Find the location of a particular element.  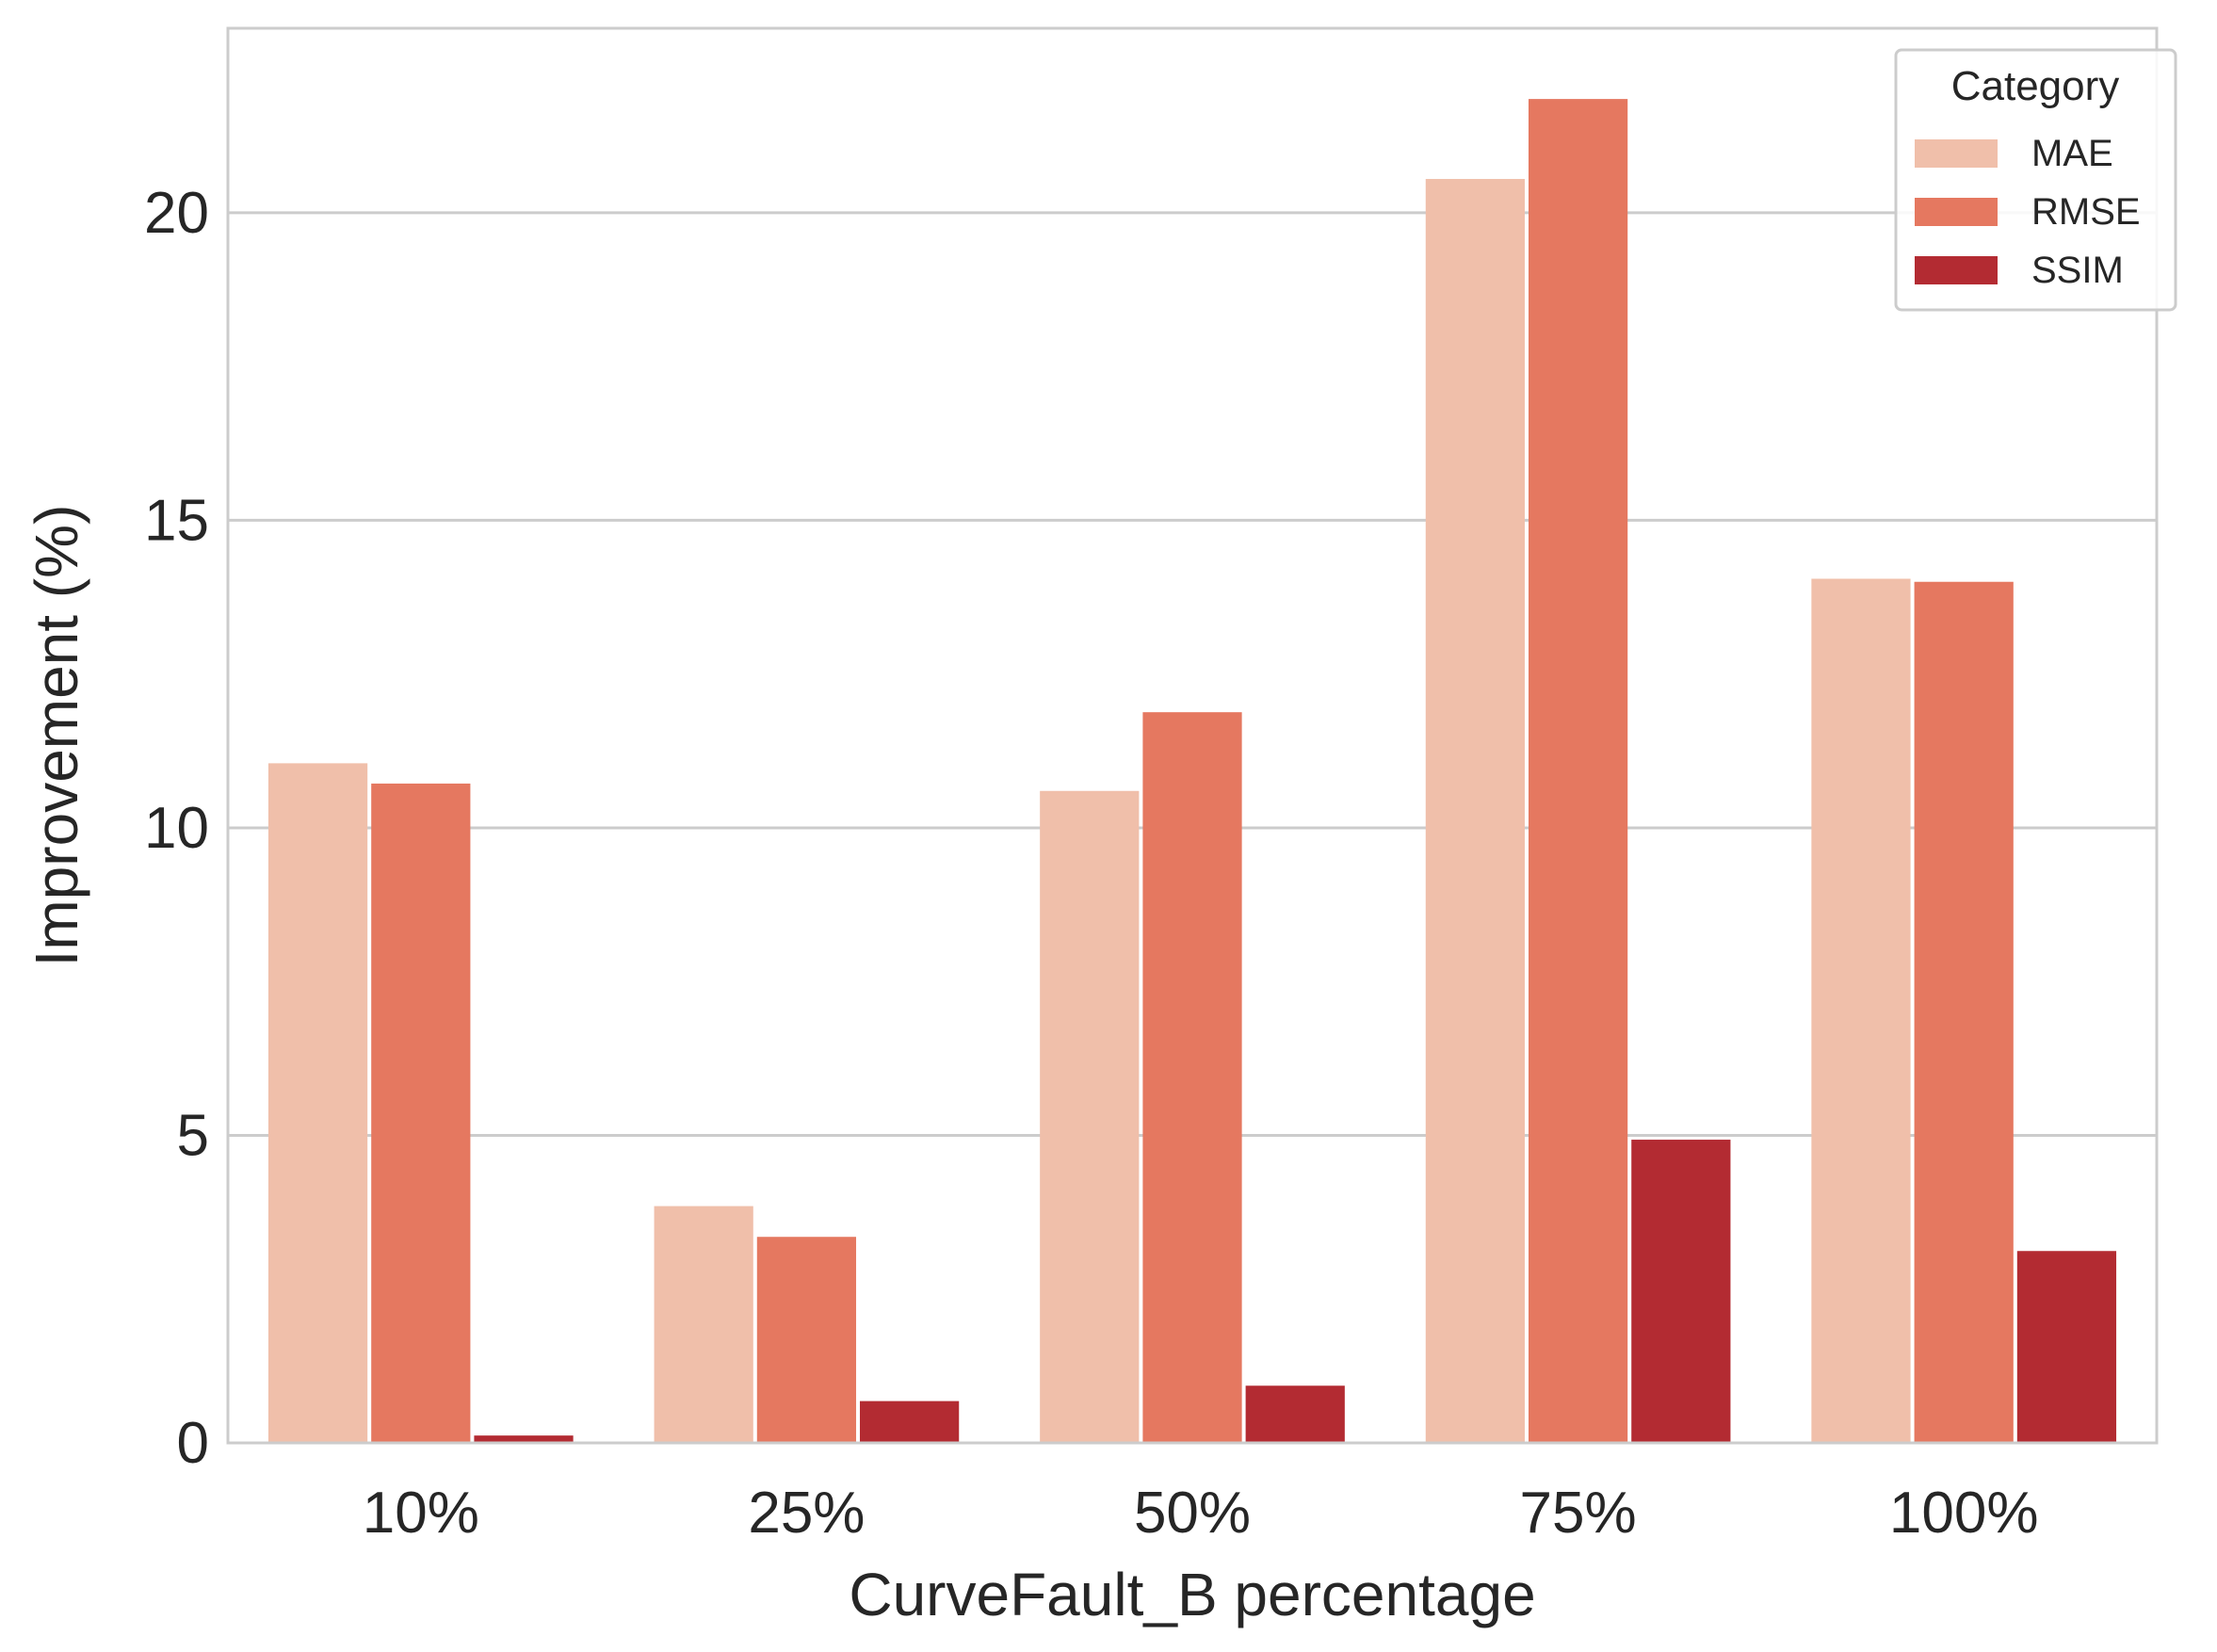

legend-label-mae: MAE is located at coordinates (2072, 154).